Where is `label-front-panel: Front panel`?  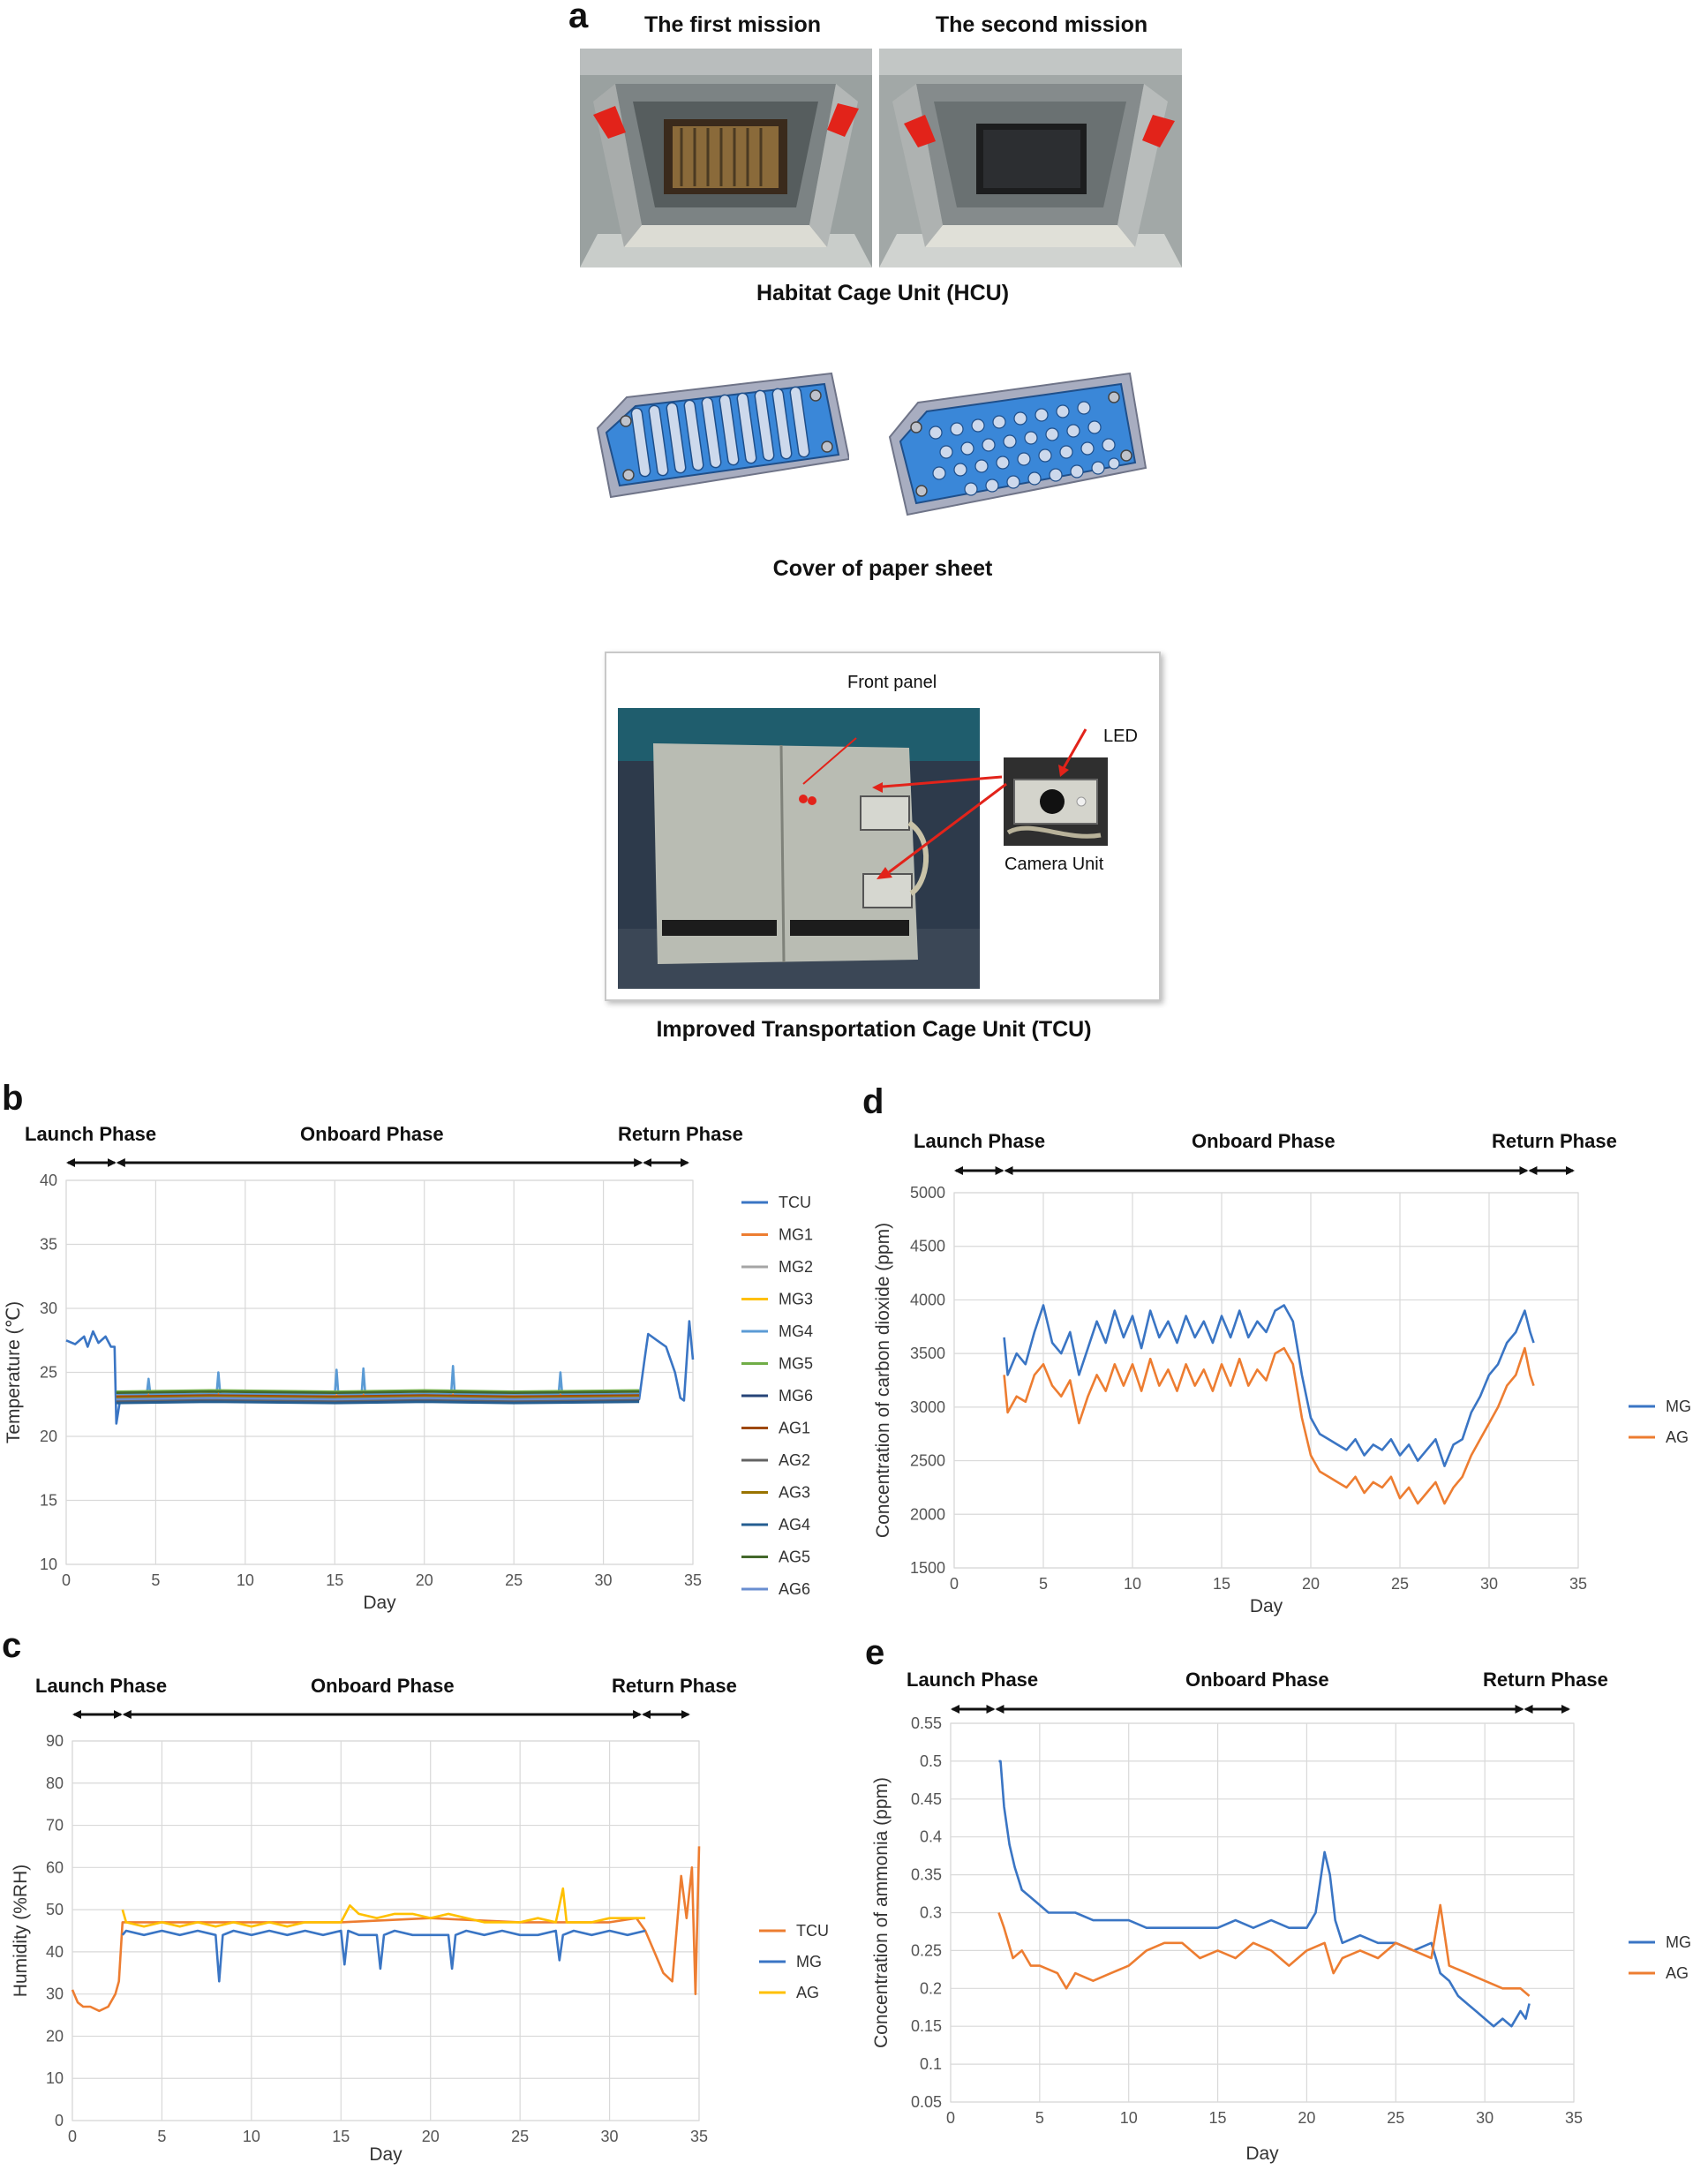
label-front-panel: Front panel is located at coordinates (892, 682).